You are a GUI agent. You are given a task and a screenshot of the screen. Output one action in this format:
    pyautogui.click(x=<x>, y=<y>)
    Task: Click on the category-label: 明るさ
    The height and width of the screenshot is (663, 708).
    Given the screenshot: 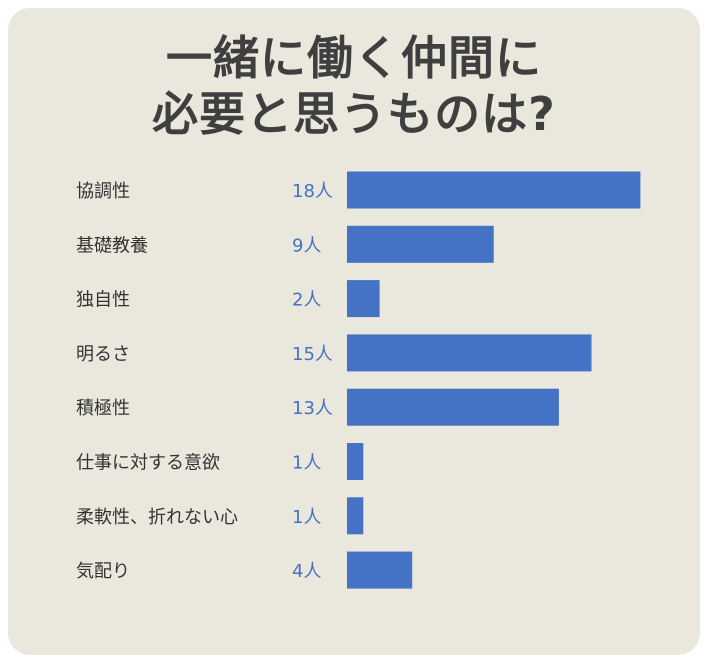 What is the action you would take?
    pyautogui.click(x=103, y=354)
    